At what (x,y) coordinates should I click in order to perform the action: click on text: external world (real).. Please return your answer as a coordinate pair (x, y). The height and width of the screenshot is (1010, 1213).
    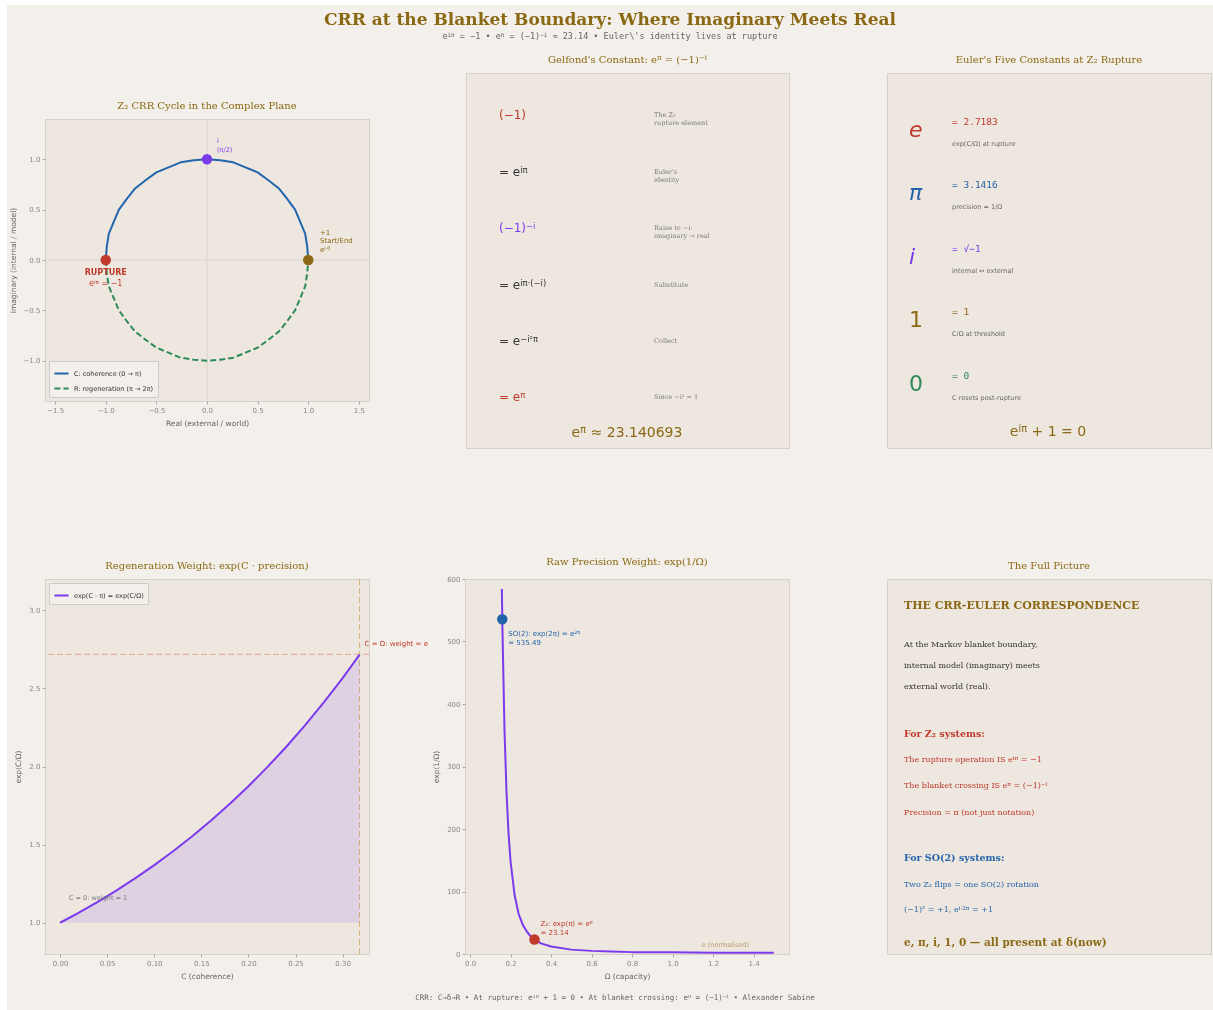
    Looking at the image, I should click on (947, 686).